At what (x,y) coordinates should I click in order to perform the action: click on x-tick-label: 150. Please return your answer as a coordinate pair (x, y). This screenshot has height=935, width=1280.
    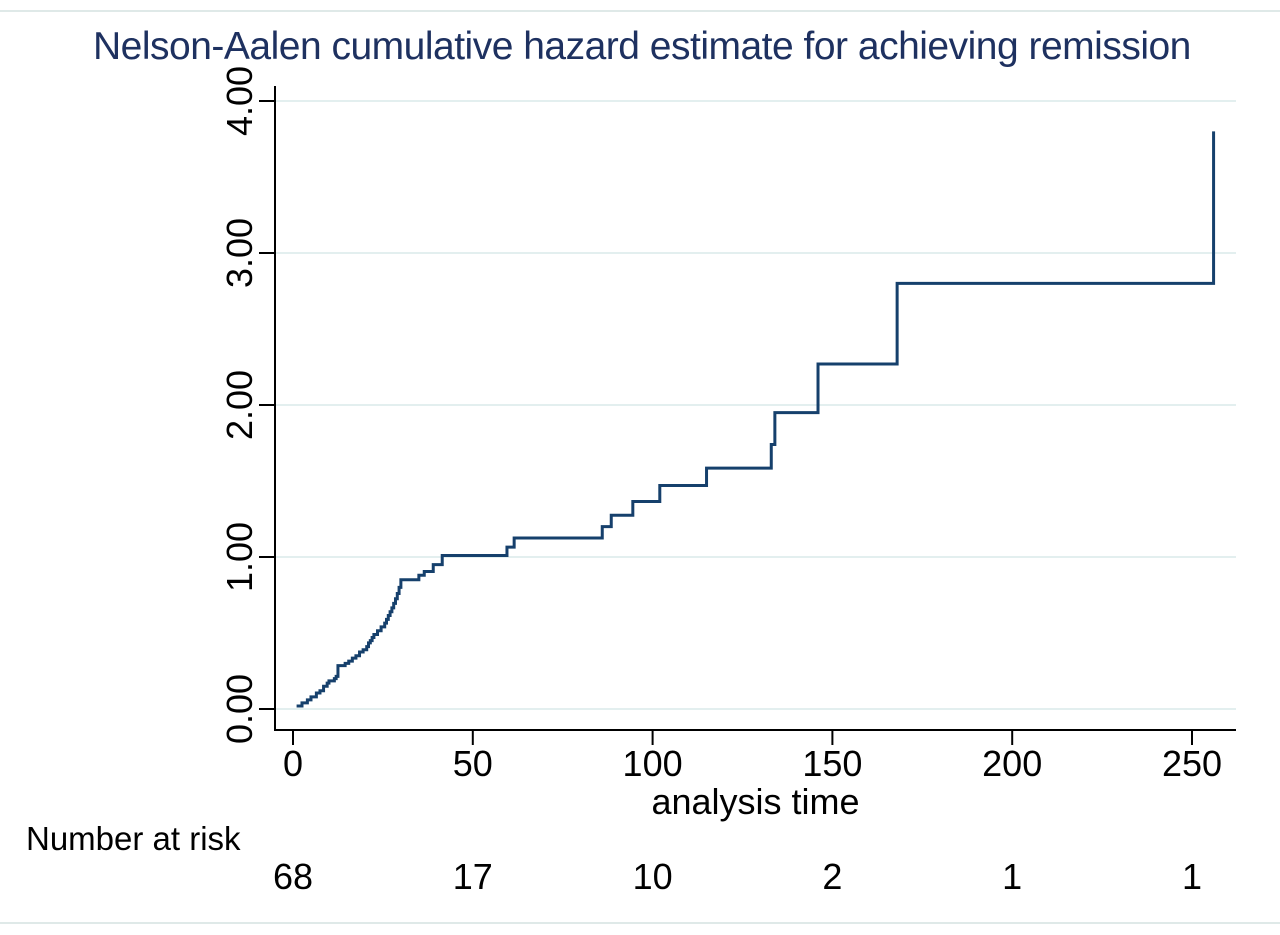
    Looking at the image, I should click on (832, 763).